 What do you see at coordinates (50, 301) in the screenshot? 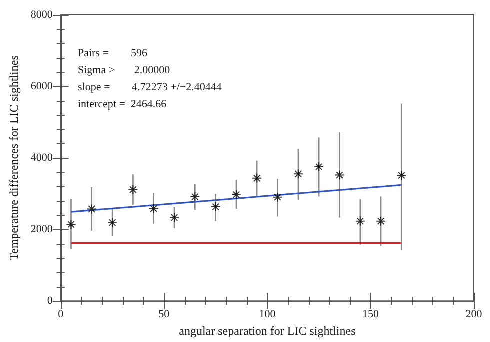
I see `y-tick-label: 0` at bounding box center [50, 301].